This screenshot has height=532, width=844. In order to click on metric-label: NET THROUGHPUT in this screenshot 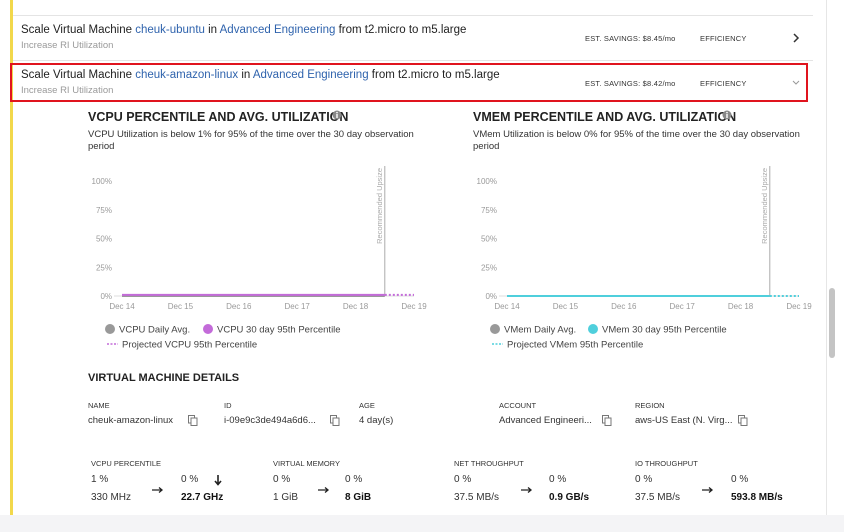, I will do `click(489, 463)`.